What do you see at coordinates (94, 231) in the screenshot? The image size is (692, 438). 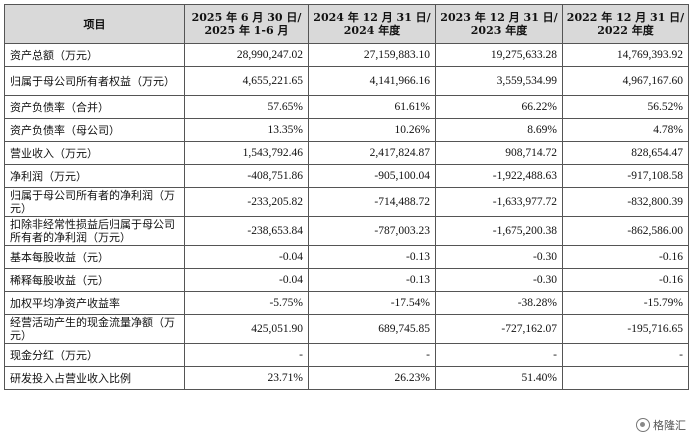 I see `row-label: 扣除非经常性损益后归属于母公司所有者的净利润（万元）` at bounding box center [94, 231].